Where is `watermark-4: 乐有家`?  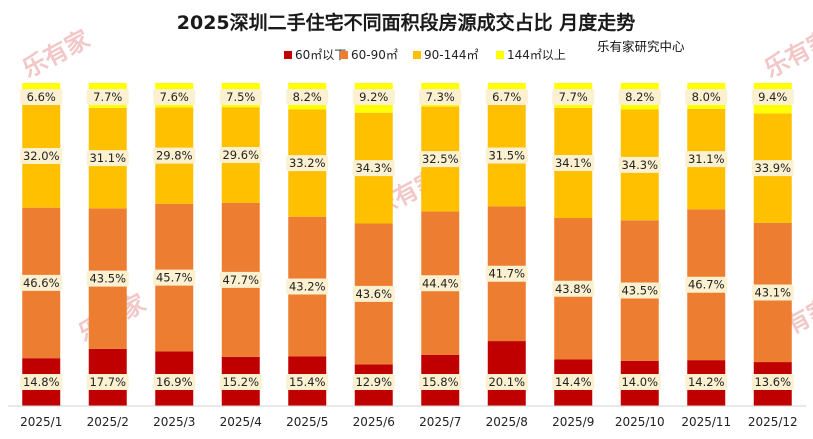
watermark-4: 乐有家 is located at coordinates (786, 54).